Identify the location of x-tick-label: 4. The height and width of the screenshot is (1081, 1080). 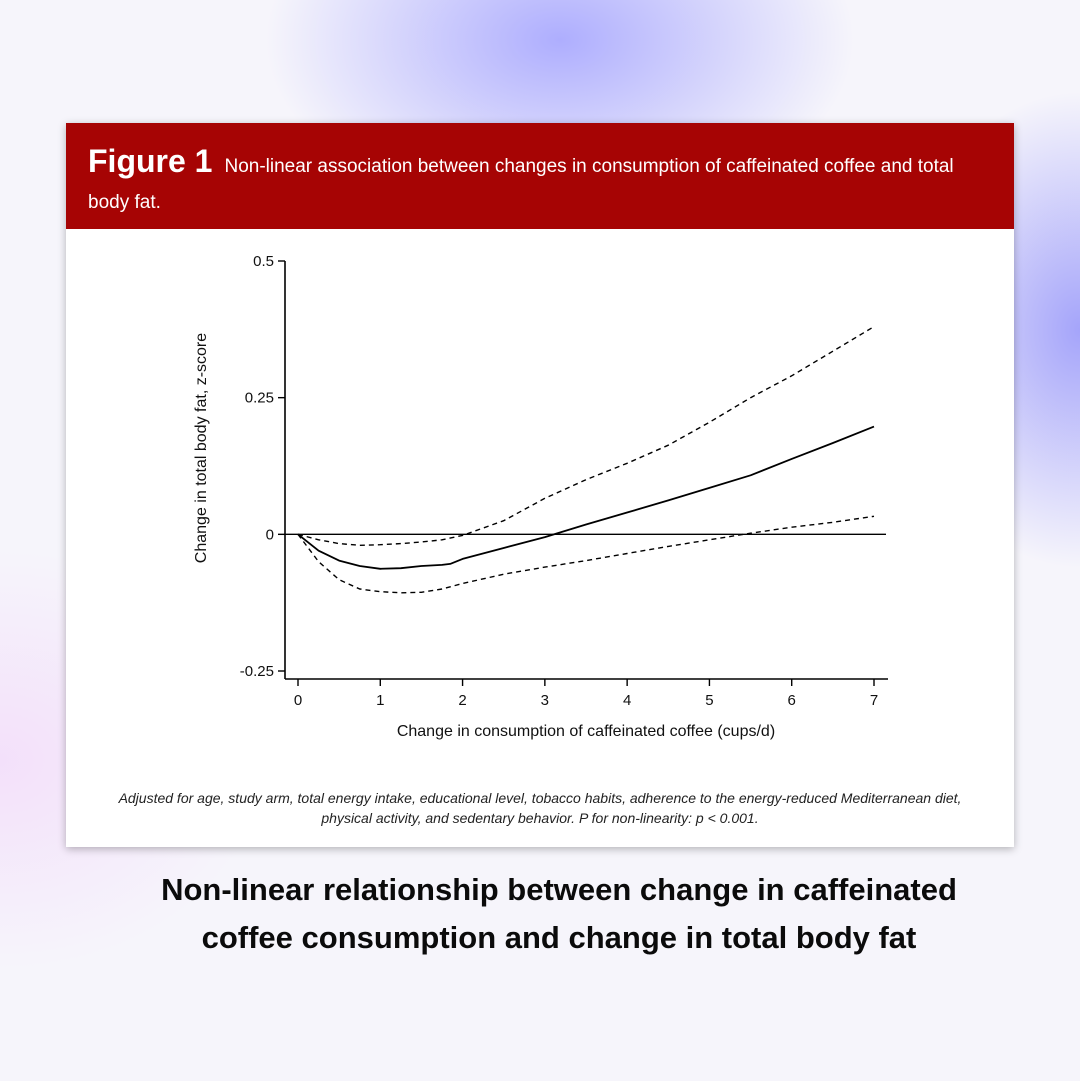
(627, 700).